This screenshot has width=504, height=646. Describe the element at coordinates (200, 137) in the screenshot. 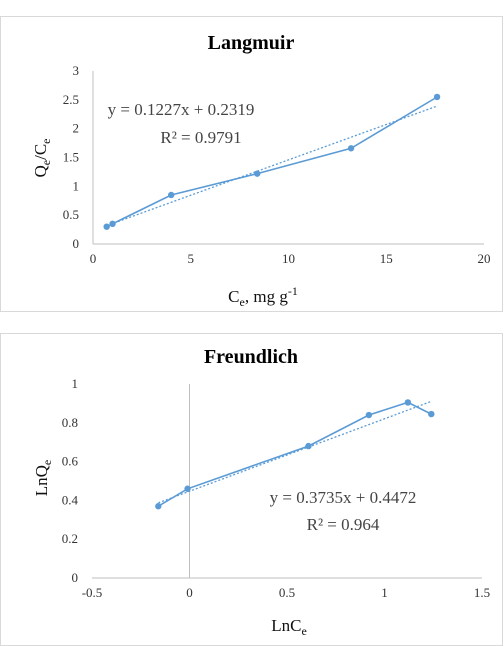

I see `r-squared-label: R² = 0.9791` at that location.